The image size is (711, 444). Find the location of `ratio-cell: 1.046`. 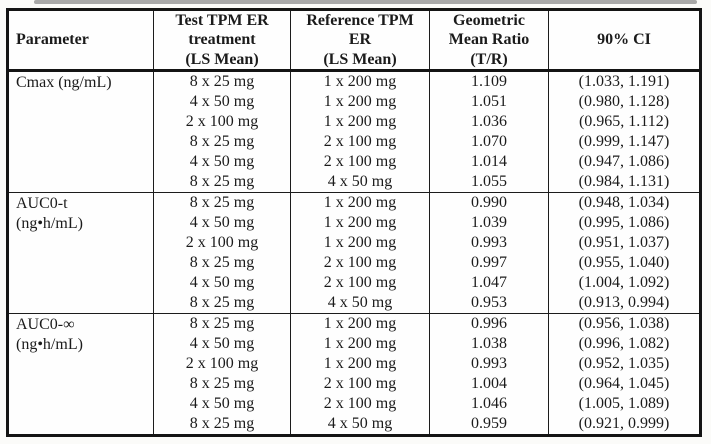

ratio-cell: 1.046 is located at coordinates (489, 404).